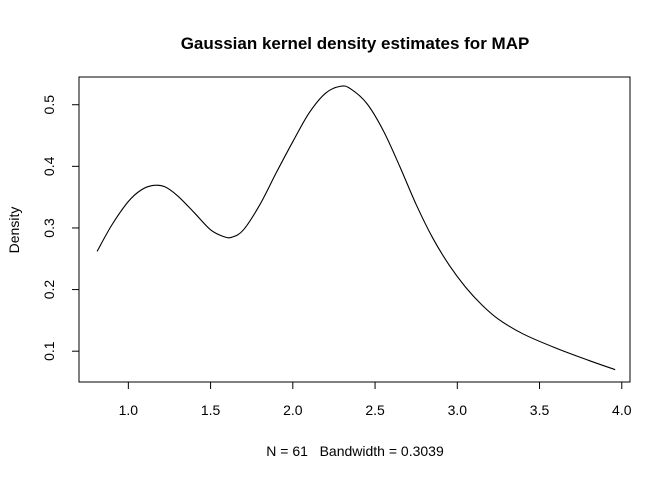 This screenshot has width=672, height=480. What do you see at coordinates (49, 105) in the screenshot?
I see `y-tick-label: 0.5` at bounding box center [49, 105].